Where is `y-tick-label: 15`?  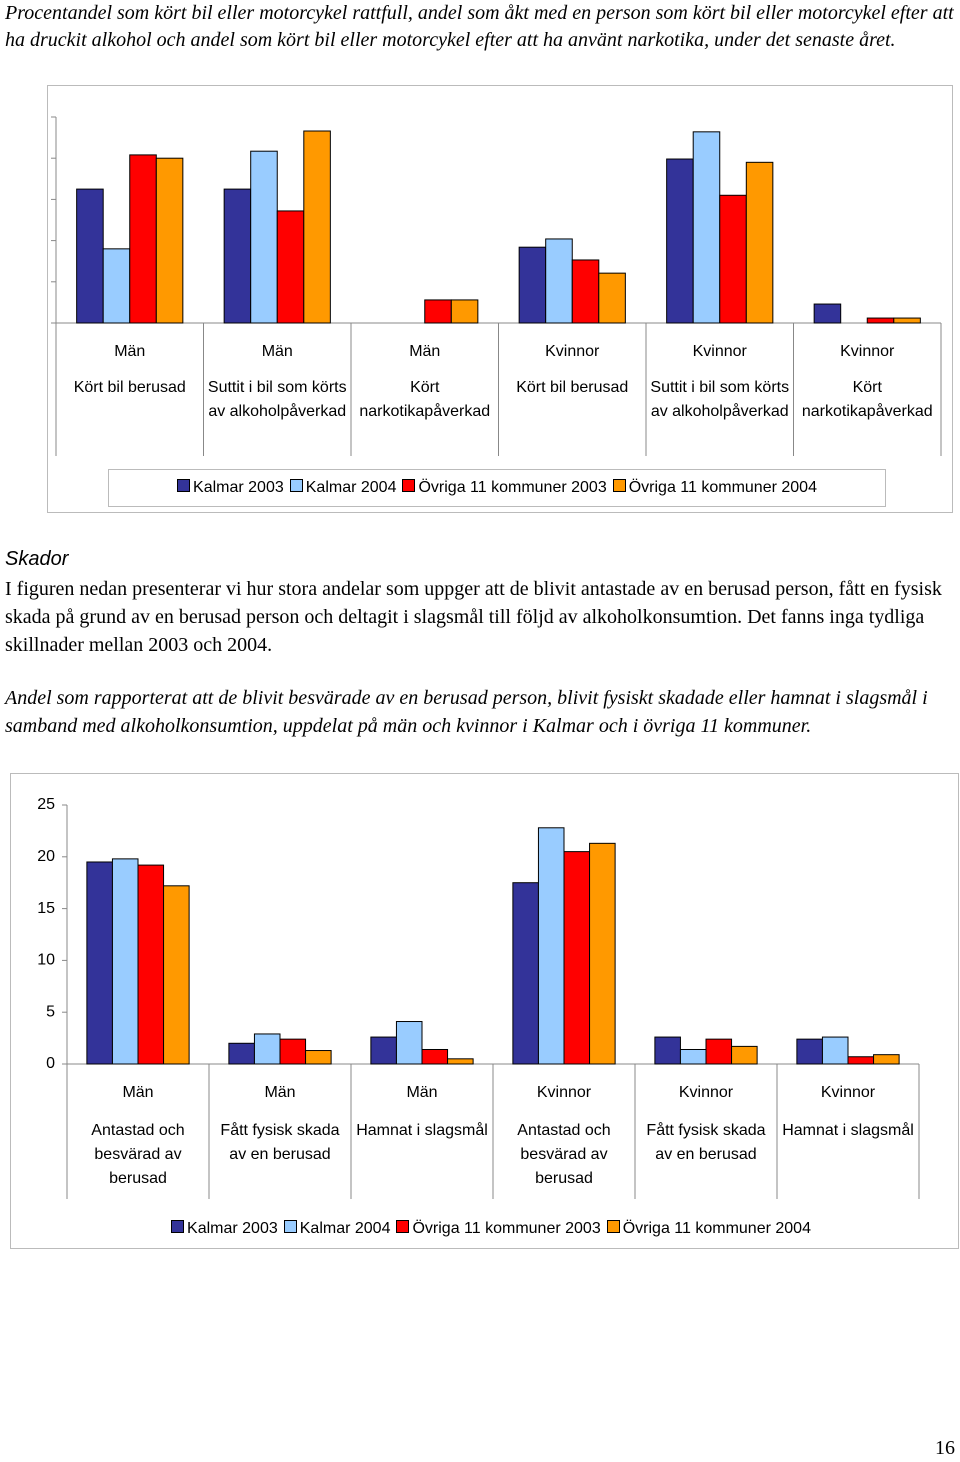
y-tick-label: 15 is located at coordinates (46, 908).